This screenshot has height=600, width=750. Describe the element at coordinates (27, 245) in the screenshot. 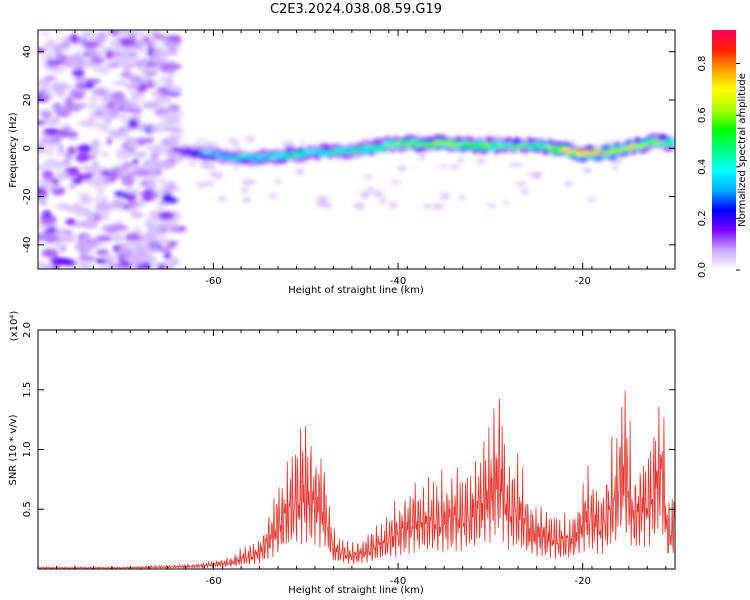

I see `y-tick-label: -40` at that location.